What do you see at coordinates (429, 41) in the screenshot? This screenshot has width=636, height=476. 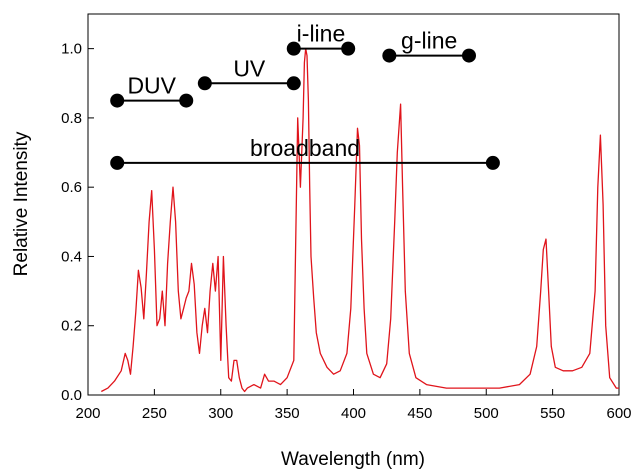 I see `range-label: g-line` at bounding box center [429, 41].